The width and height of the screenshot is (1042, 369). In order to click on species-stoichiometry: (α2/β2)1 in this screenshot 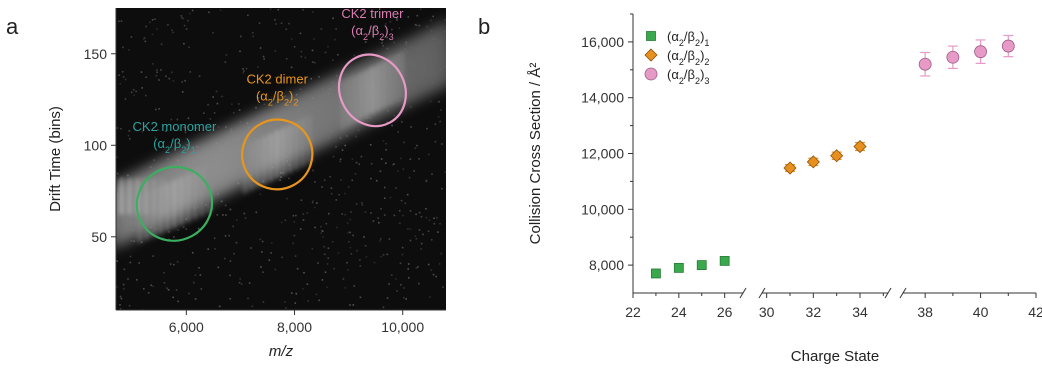, I will do `click(174, 145)`.